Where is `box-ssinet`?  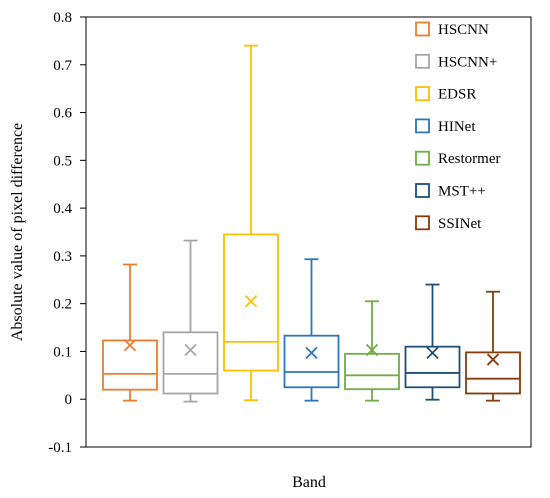 box-ssinet is located at coordinates (493, 346).